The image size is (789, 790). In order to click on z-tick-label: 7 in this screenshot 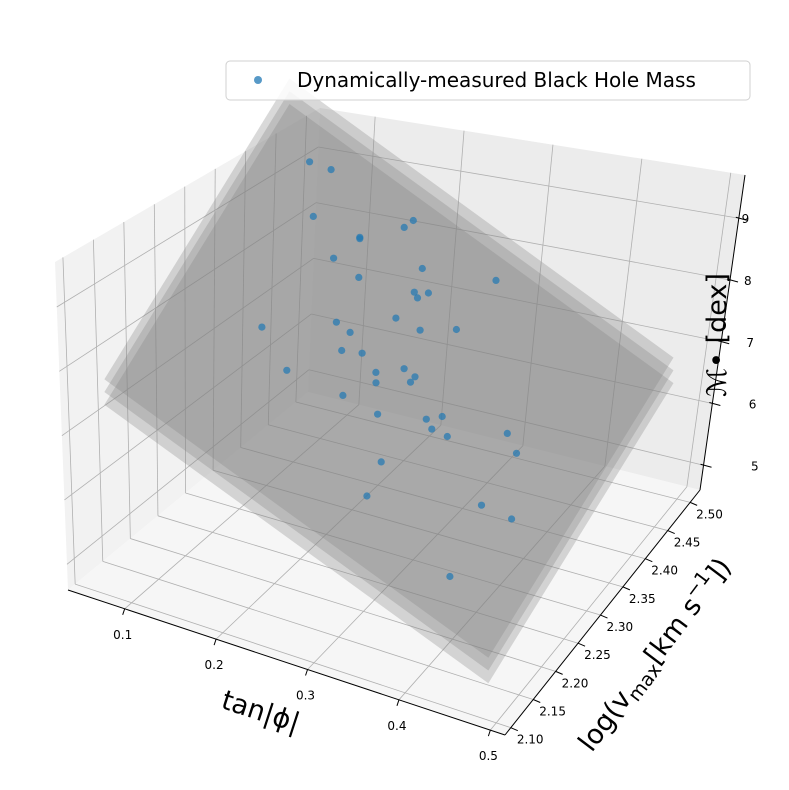, I will do `click(750, 343)`.